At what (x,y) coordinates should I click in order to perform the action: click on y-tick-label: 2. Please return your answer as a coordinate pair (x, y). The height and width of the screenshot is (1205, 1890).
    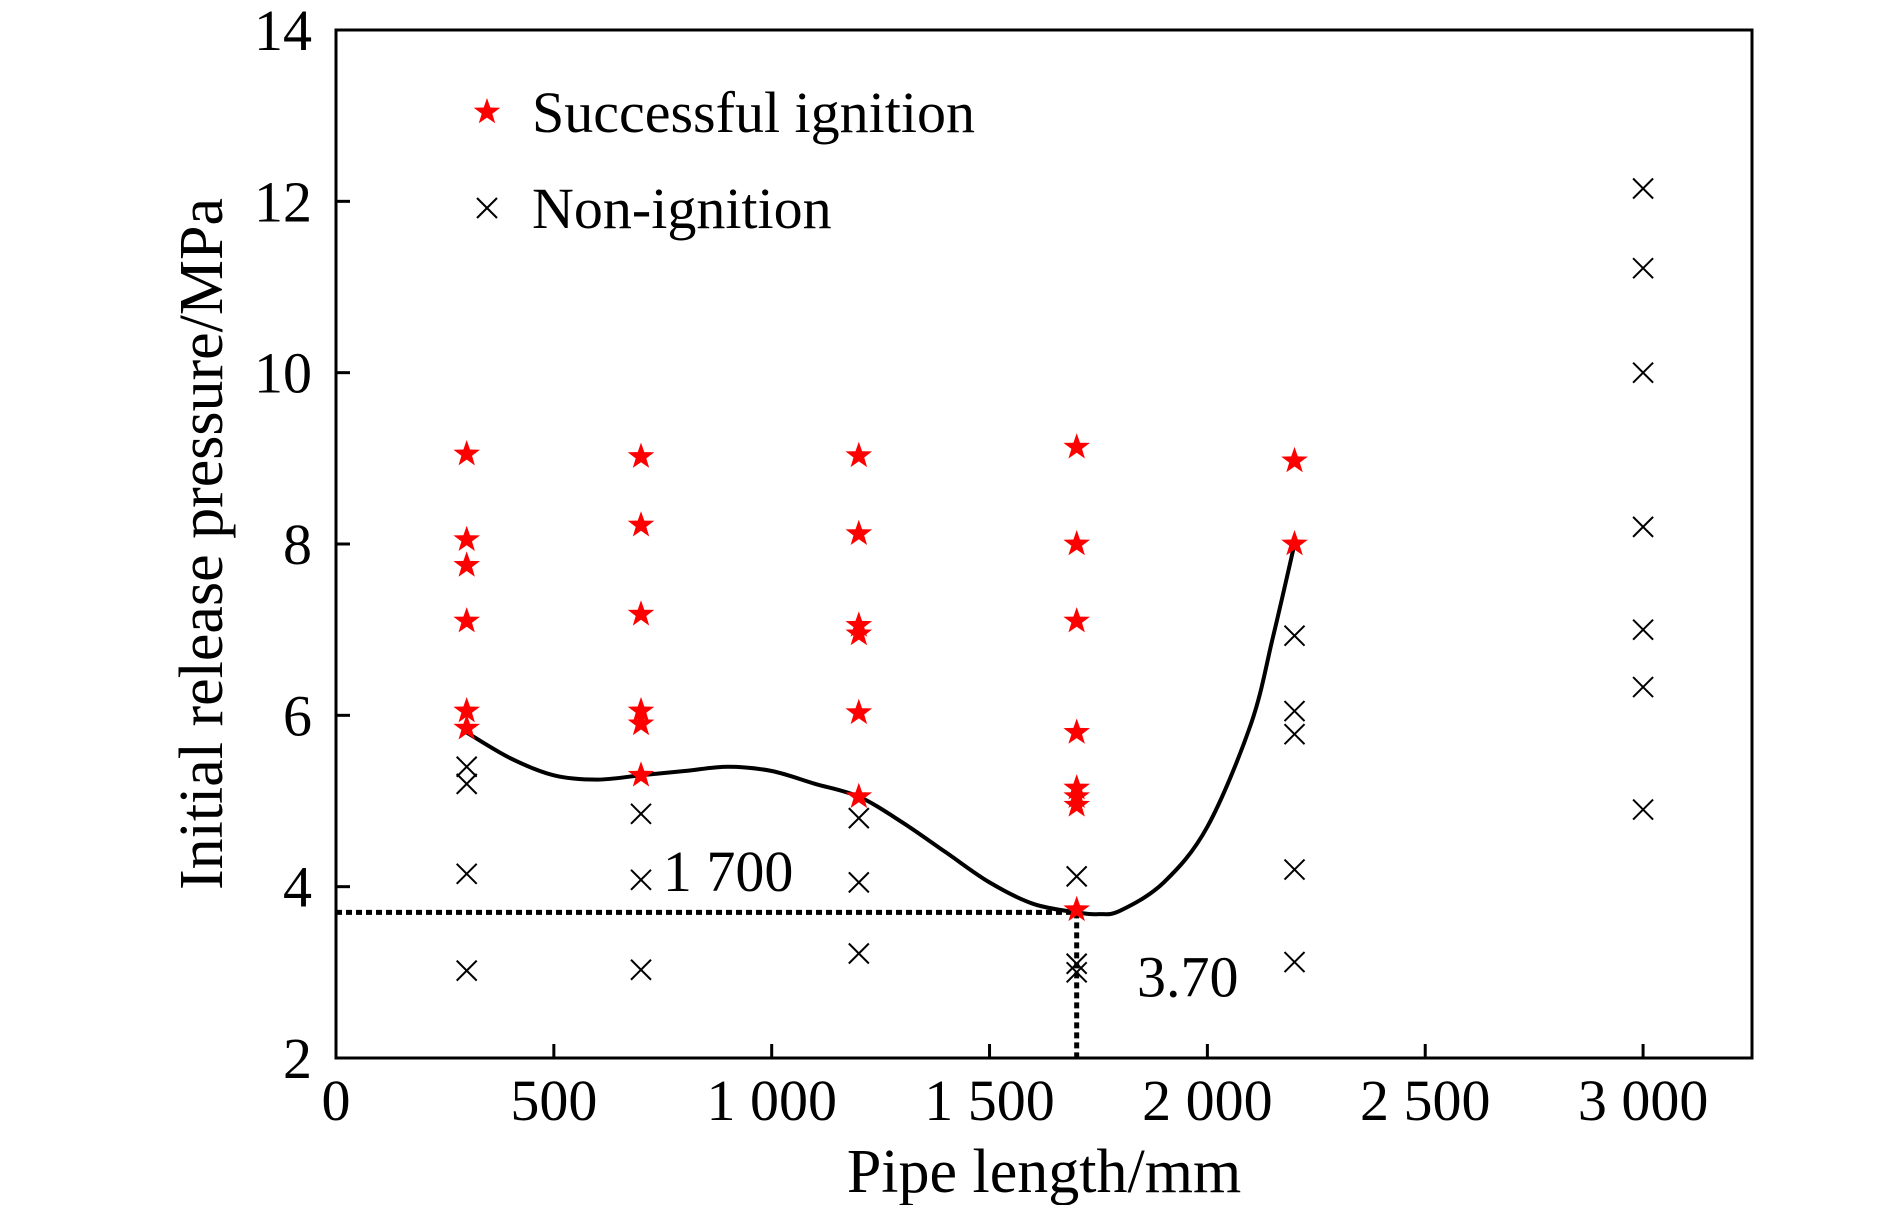
    Looking at the image, I should click on (297, 1058).